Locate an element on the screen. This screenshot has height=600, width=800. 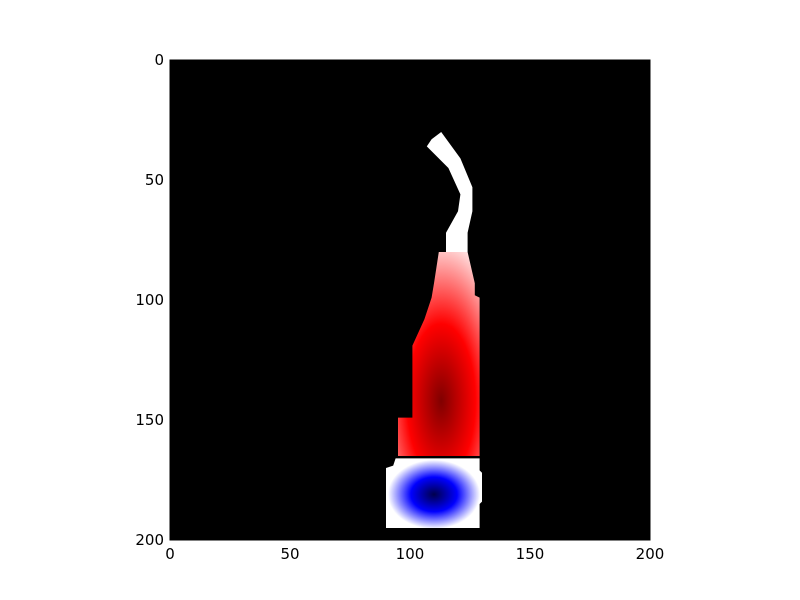
x-tick-label: 50 is located at coordinates (289, 554).